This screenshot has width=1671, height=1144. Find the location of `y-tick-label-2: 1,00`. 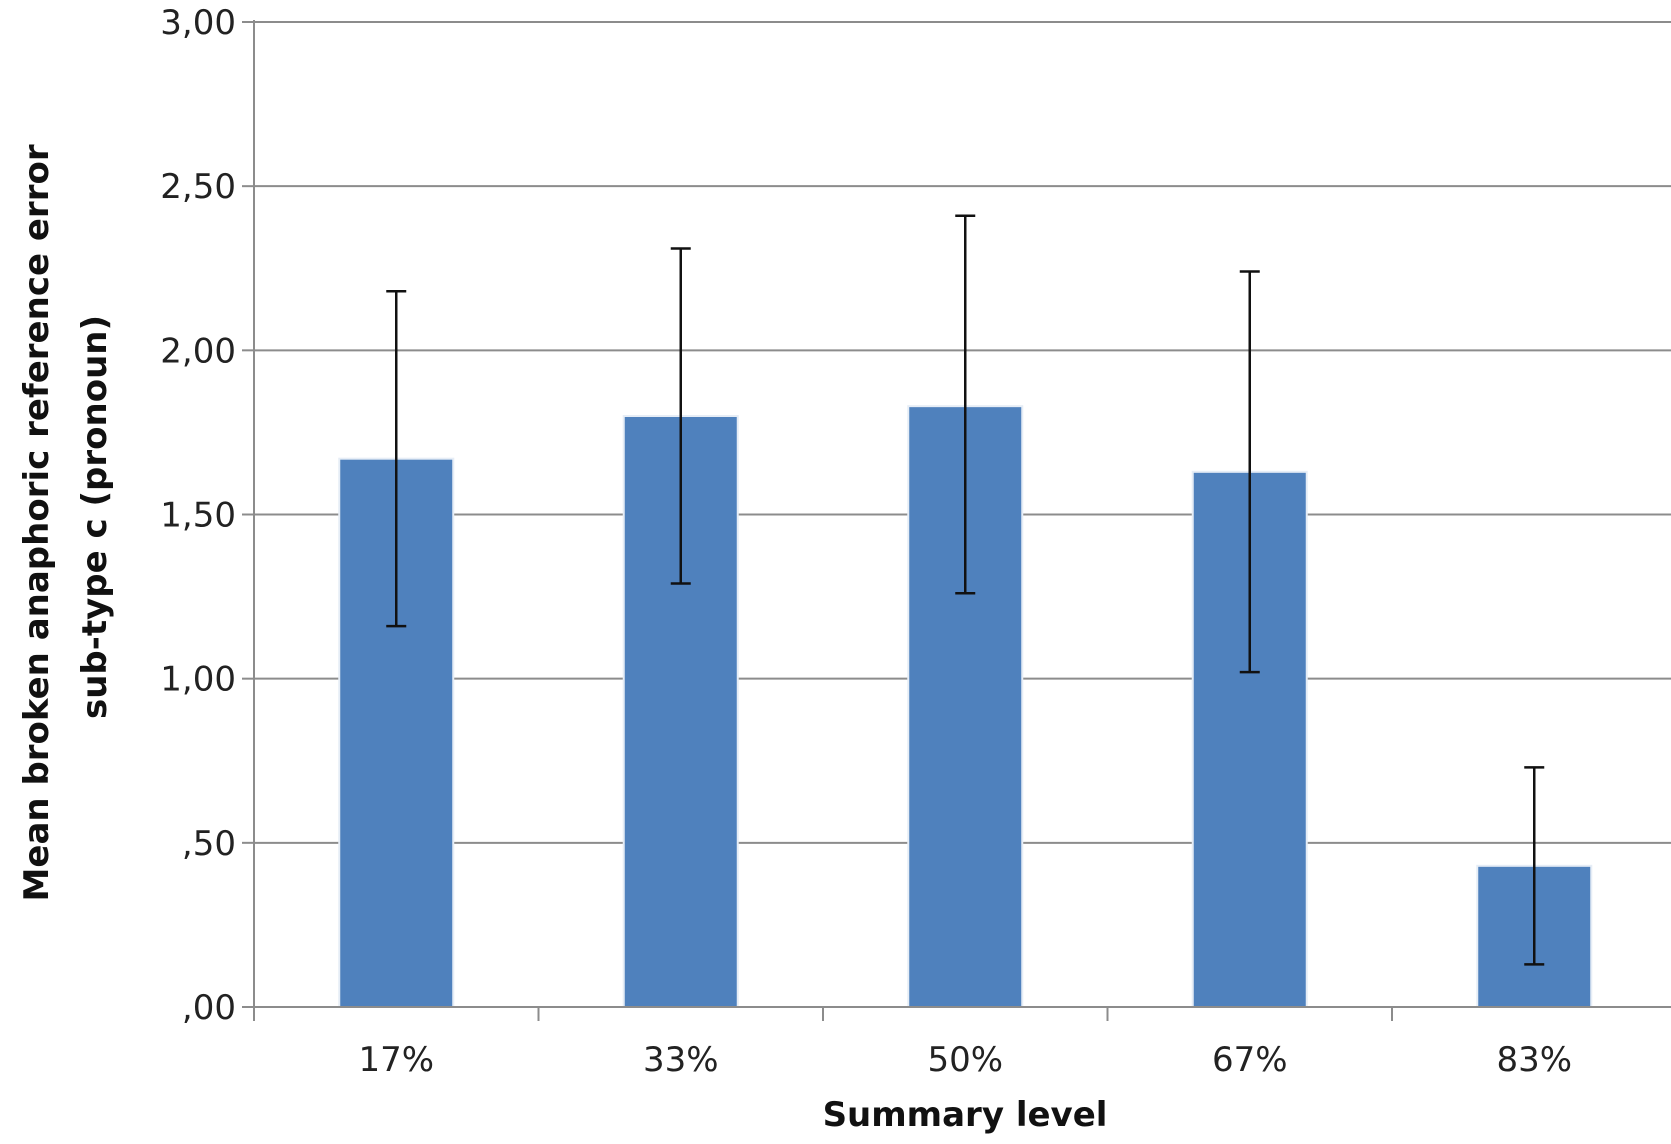

y-tick-label-2: 1,00 is located at coordinates (198, 680).